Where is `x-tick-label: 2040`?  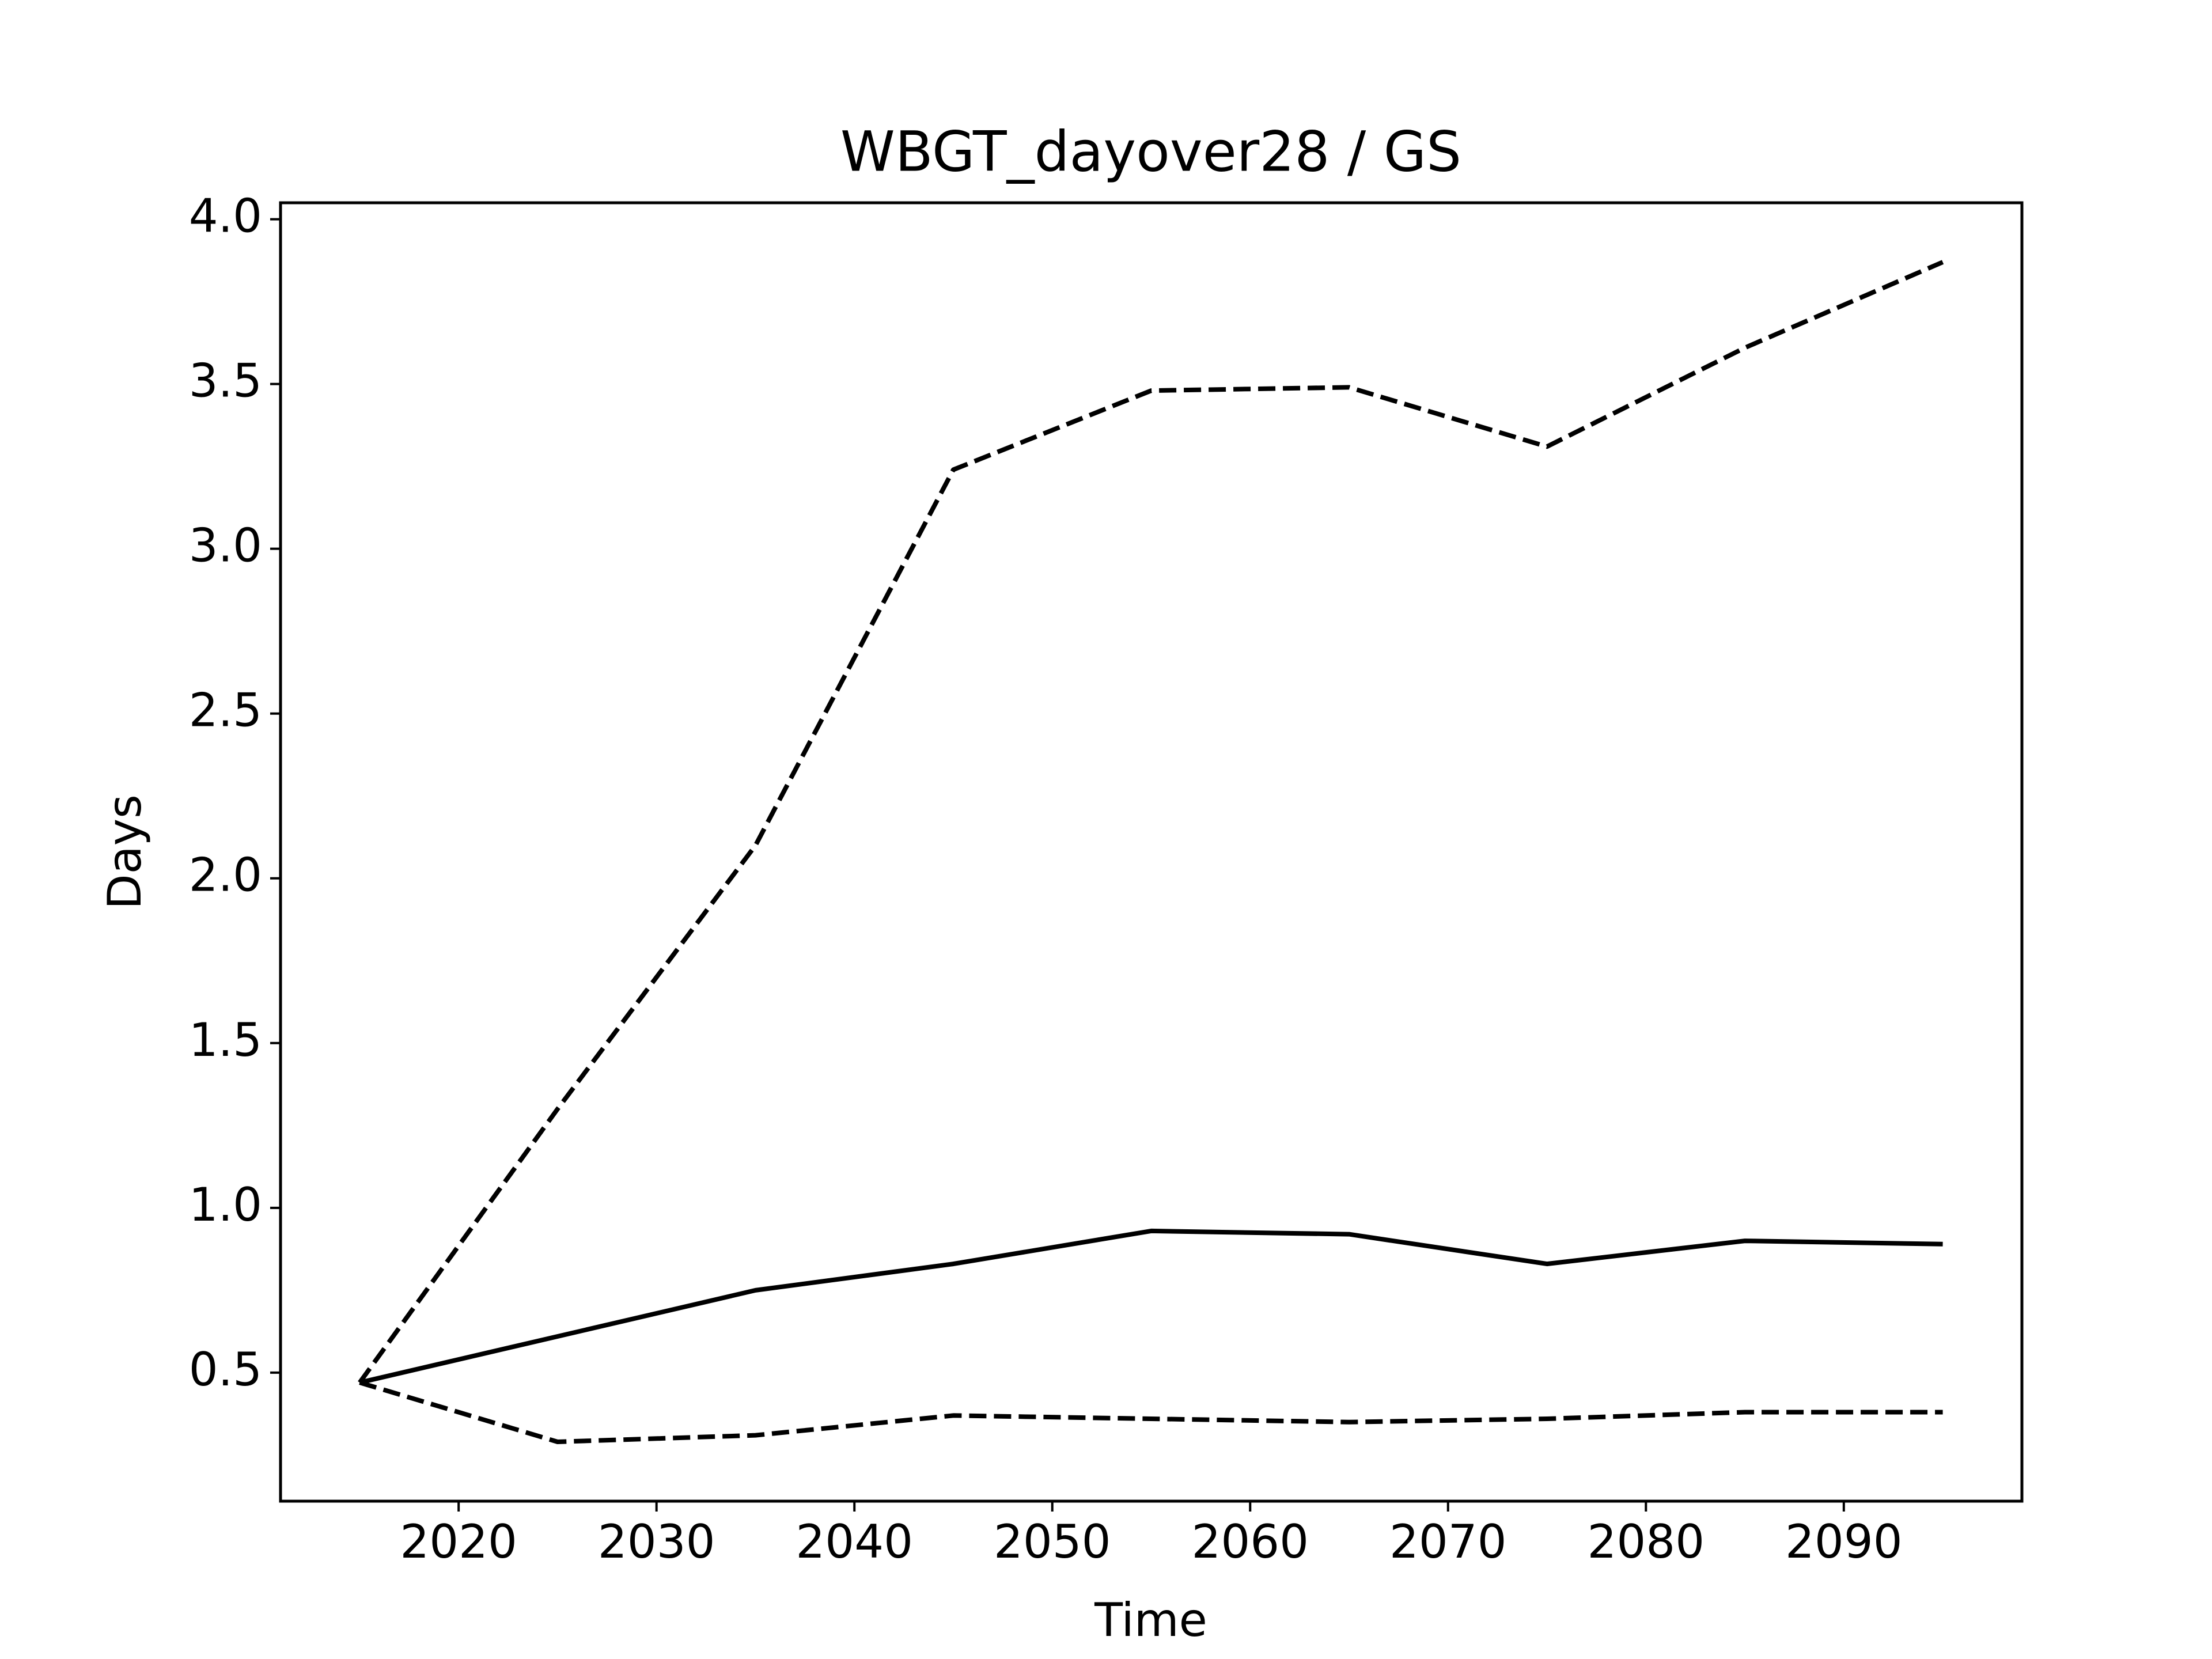 x-tick-label: 2040 is located at coordinates (854, 1542).